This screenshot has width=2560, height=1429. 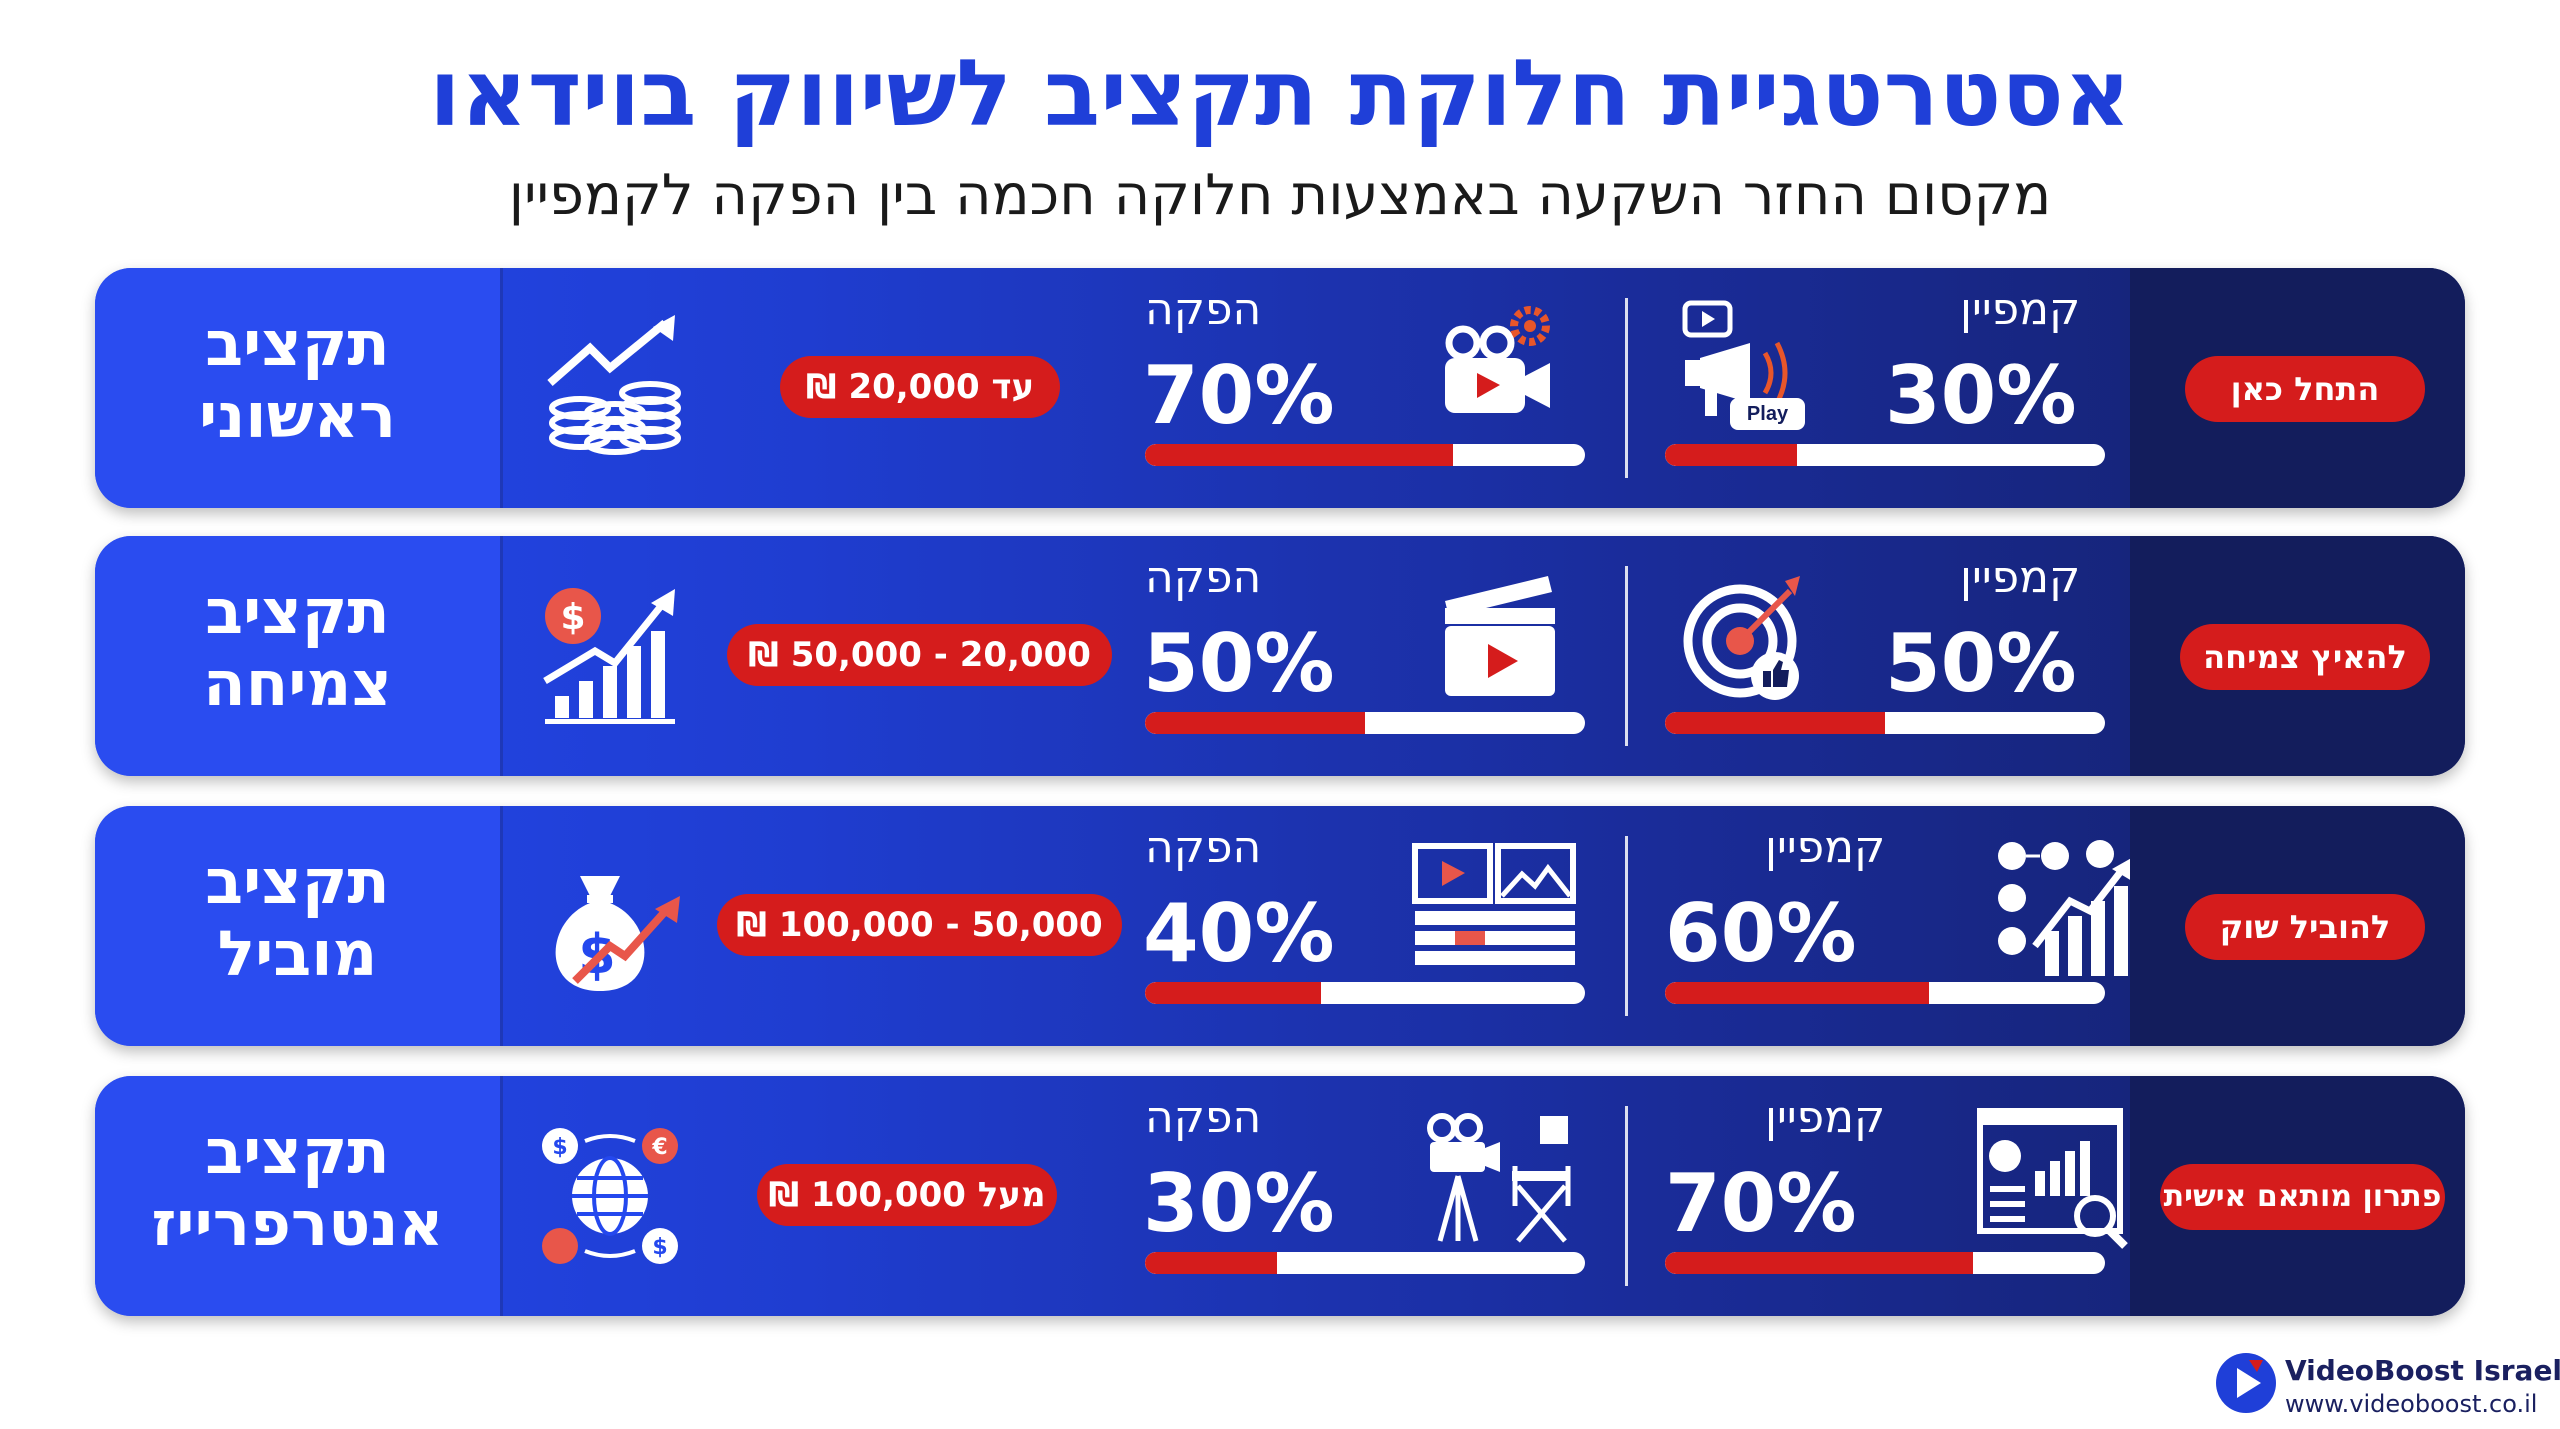 What do you see at coordinates (2411, 1404) in the screenshot?
I see `brand-url: www.videoboost.co.il` at bounding box center [2411, 1404].